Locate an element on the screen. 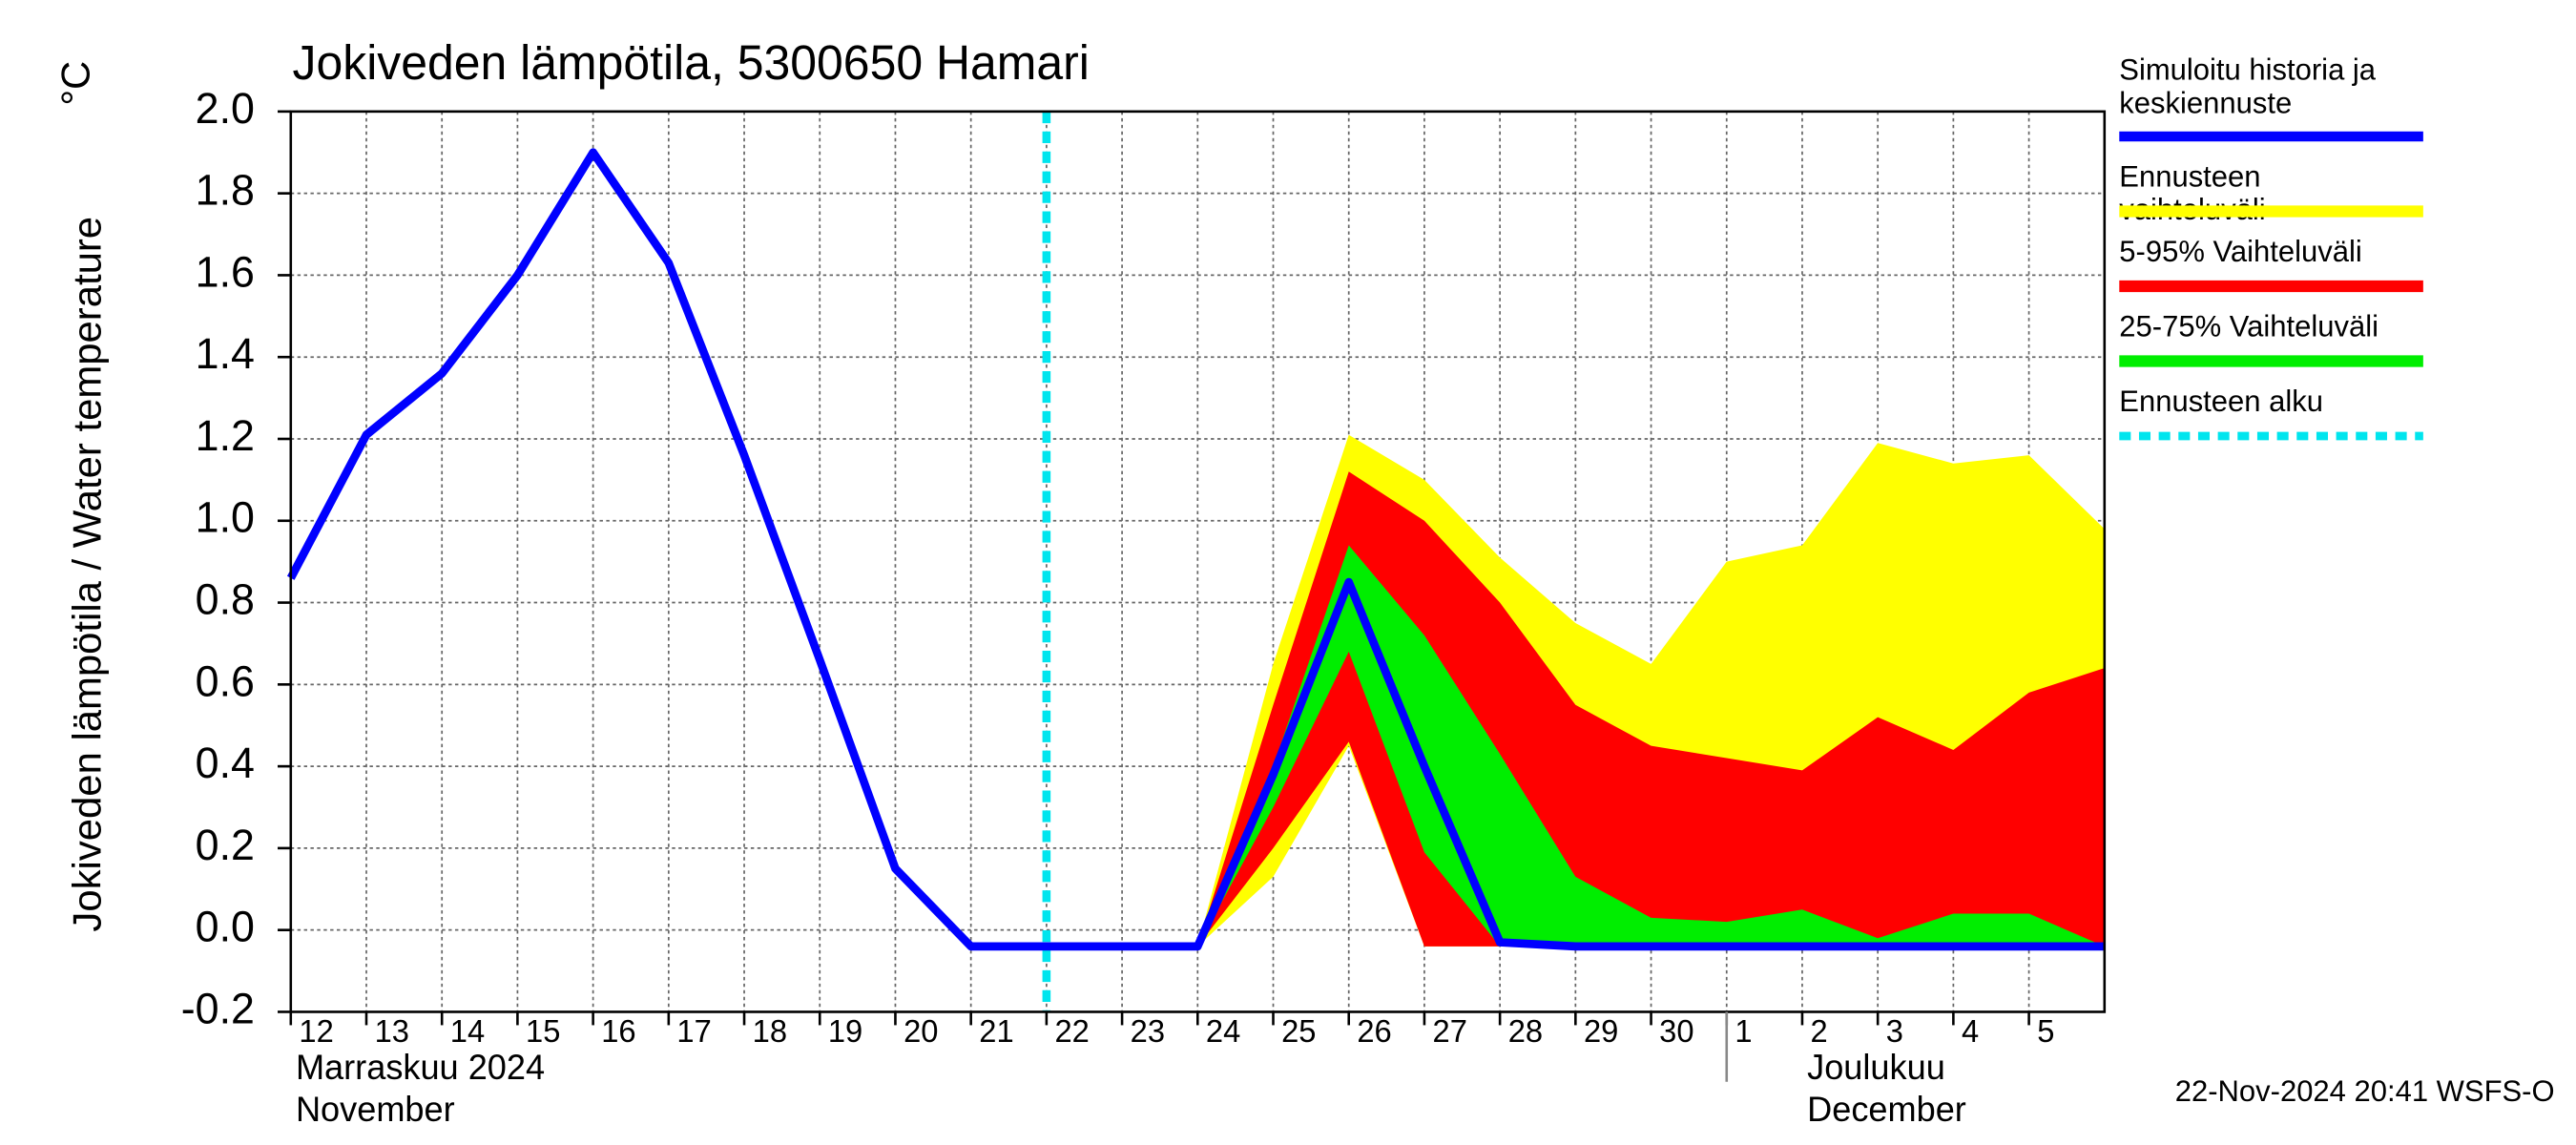 This screenshot has width=2576, height=1145. x-tick-label: 18 is located at coordinates (770, 1031).